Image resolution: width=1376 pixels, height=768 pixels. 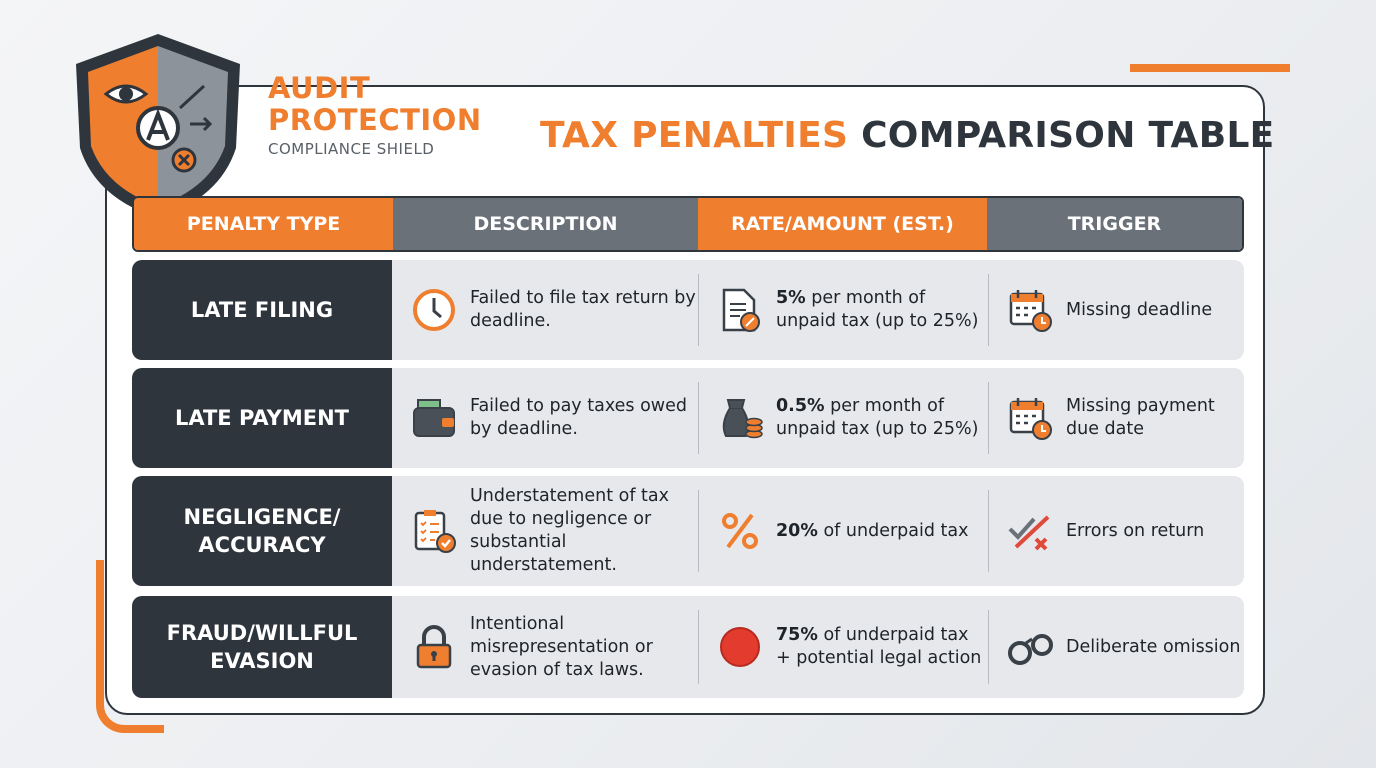 What do you see at coordinates (791, 298) in the screenshot?
I see `rate-emphasis: 5%` at bounding box center [791, 298].